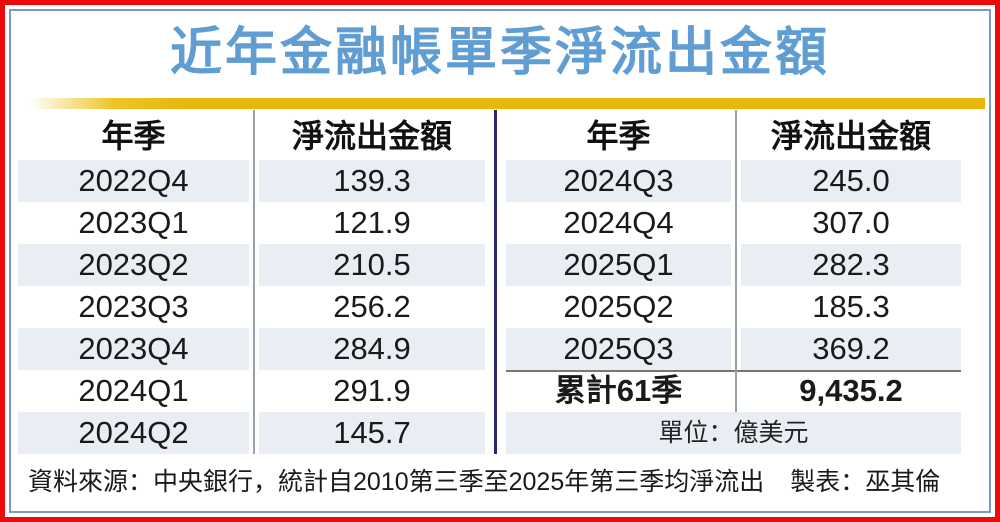 This screenshot has width=1000, height=522. What do you see at coordinates (499, 53) in the screenshot?
I see `page-title: 近年金融帳單季淨流出金額` at bounding box center [499, 53].